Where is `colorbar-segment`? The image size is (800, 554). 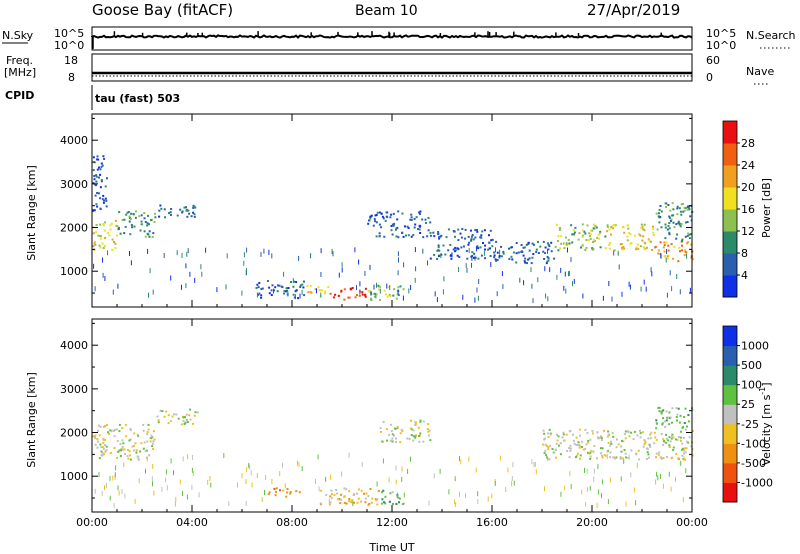
colorbar-segment is located at coordinates (730, 336).